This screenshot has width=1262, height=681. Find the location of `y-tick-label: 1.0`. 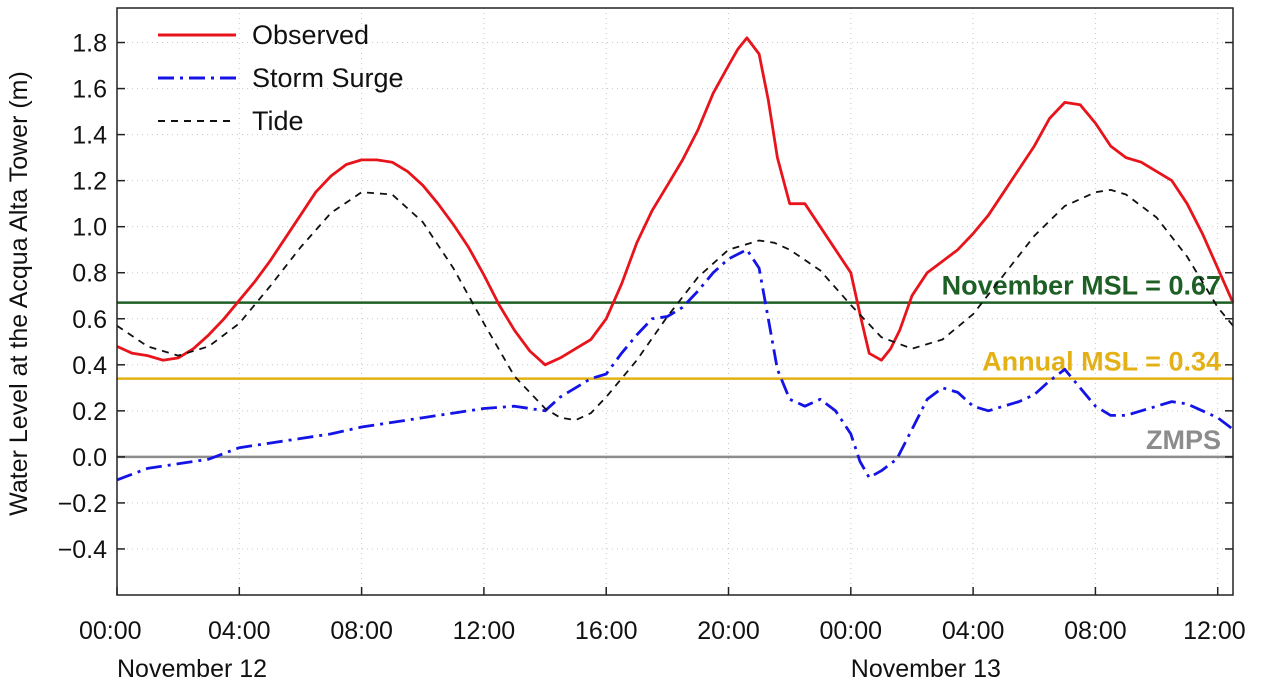

y-tick-label: 1.0 is located at coordinates (89, 228).